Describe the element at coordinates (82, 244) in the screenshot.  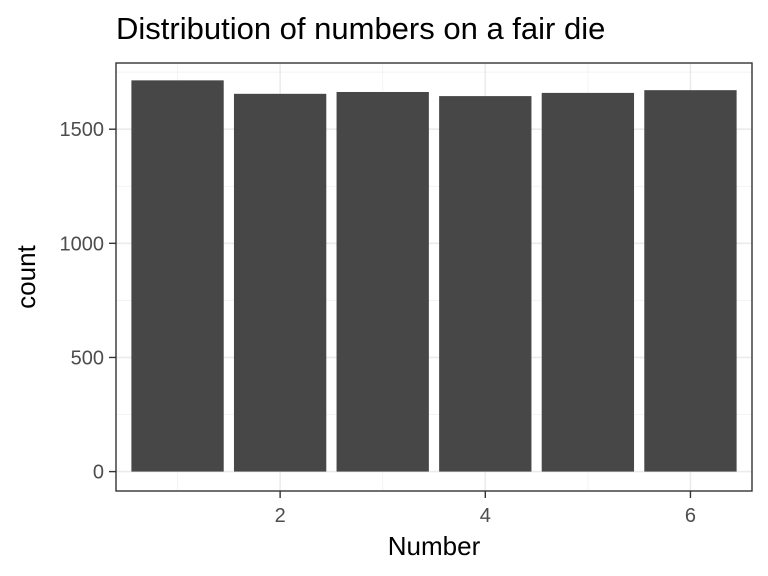
I see `y-tick-label: 1000` at that location.